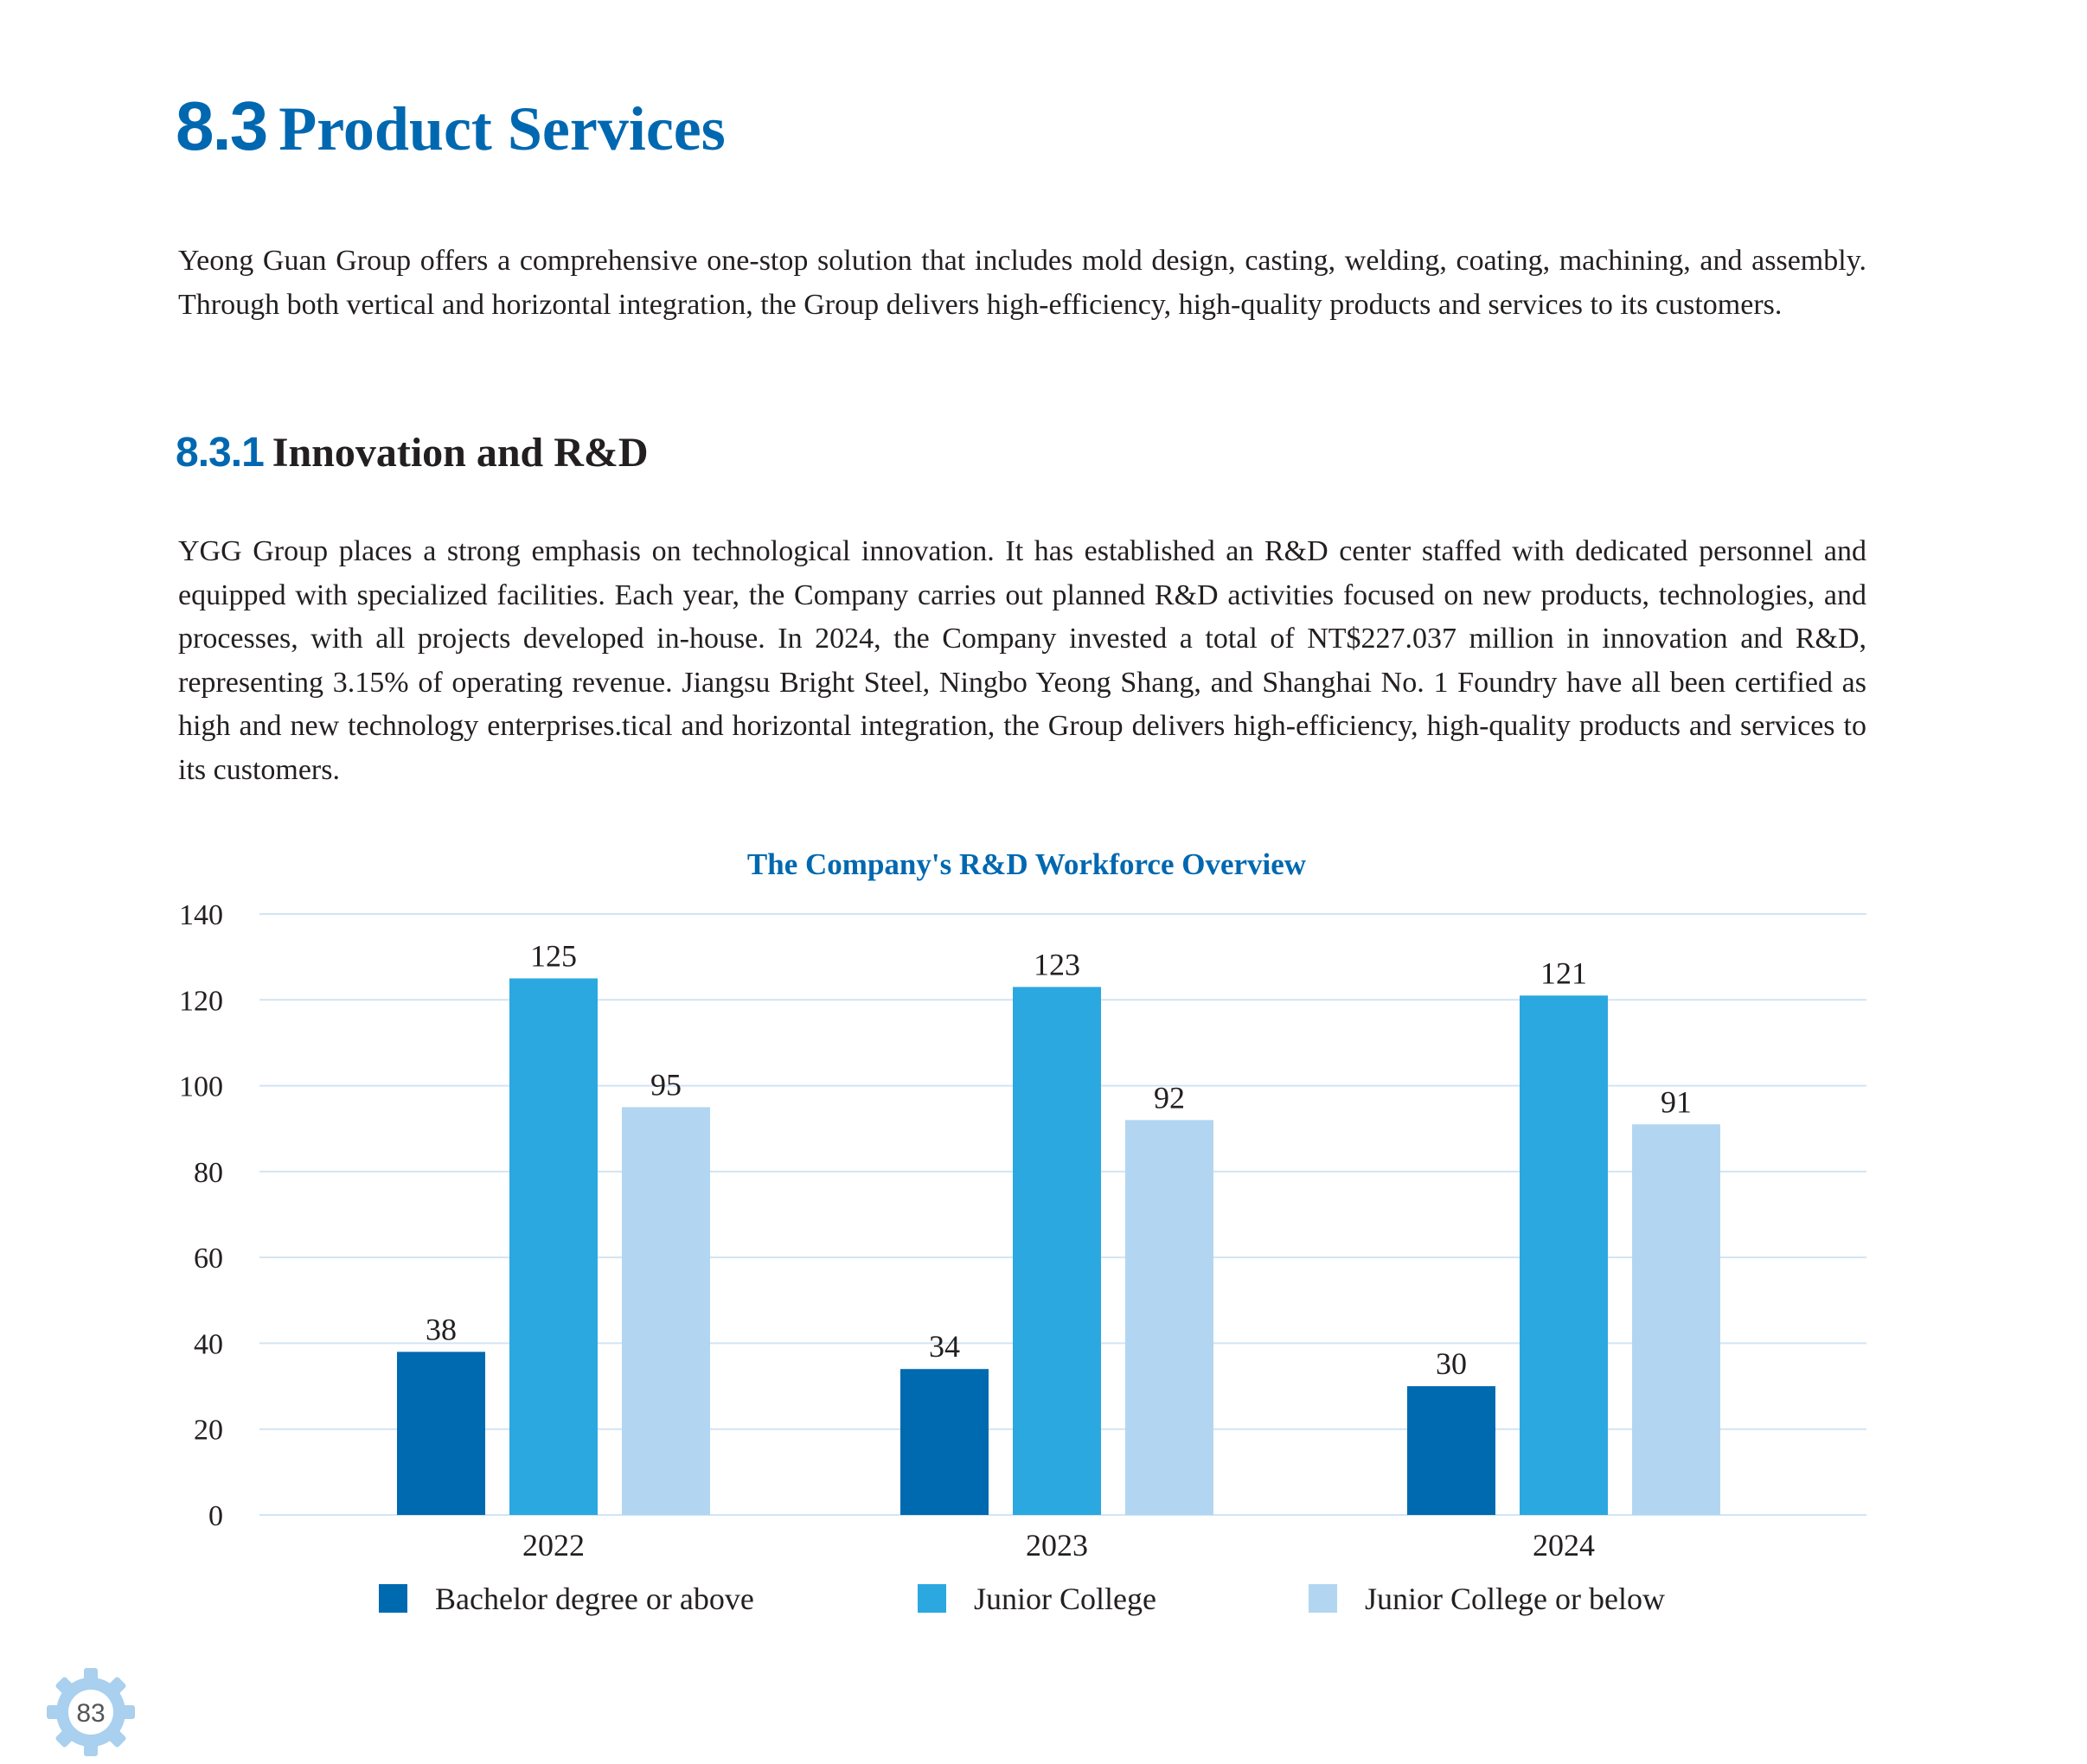  Describe the element at coordinates (1451, 1363) in the screenshot. I see `data-label: 30` at that location.